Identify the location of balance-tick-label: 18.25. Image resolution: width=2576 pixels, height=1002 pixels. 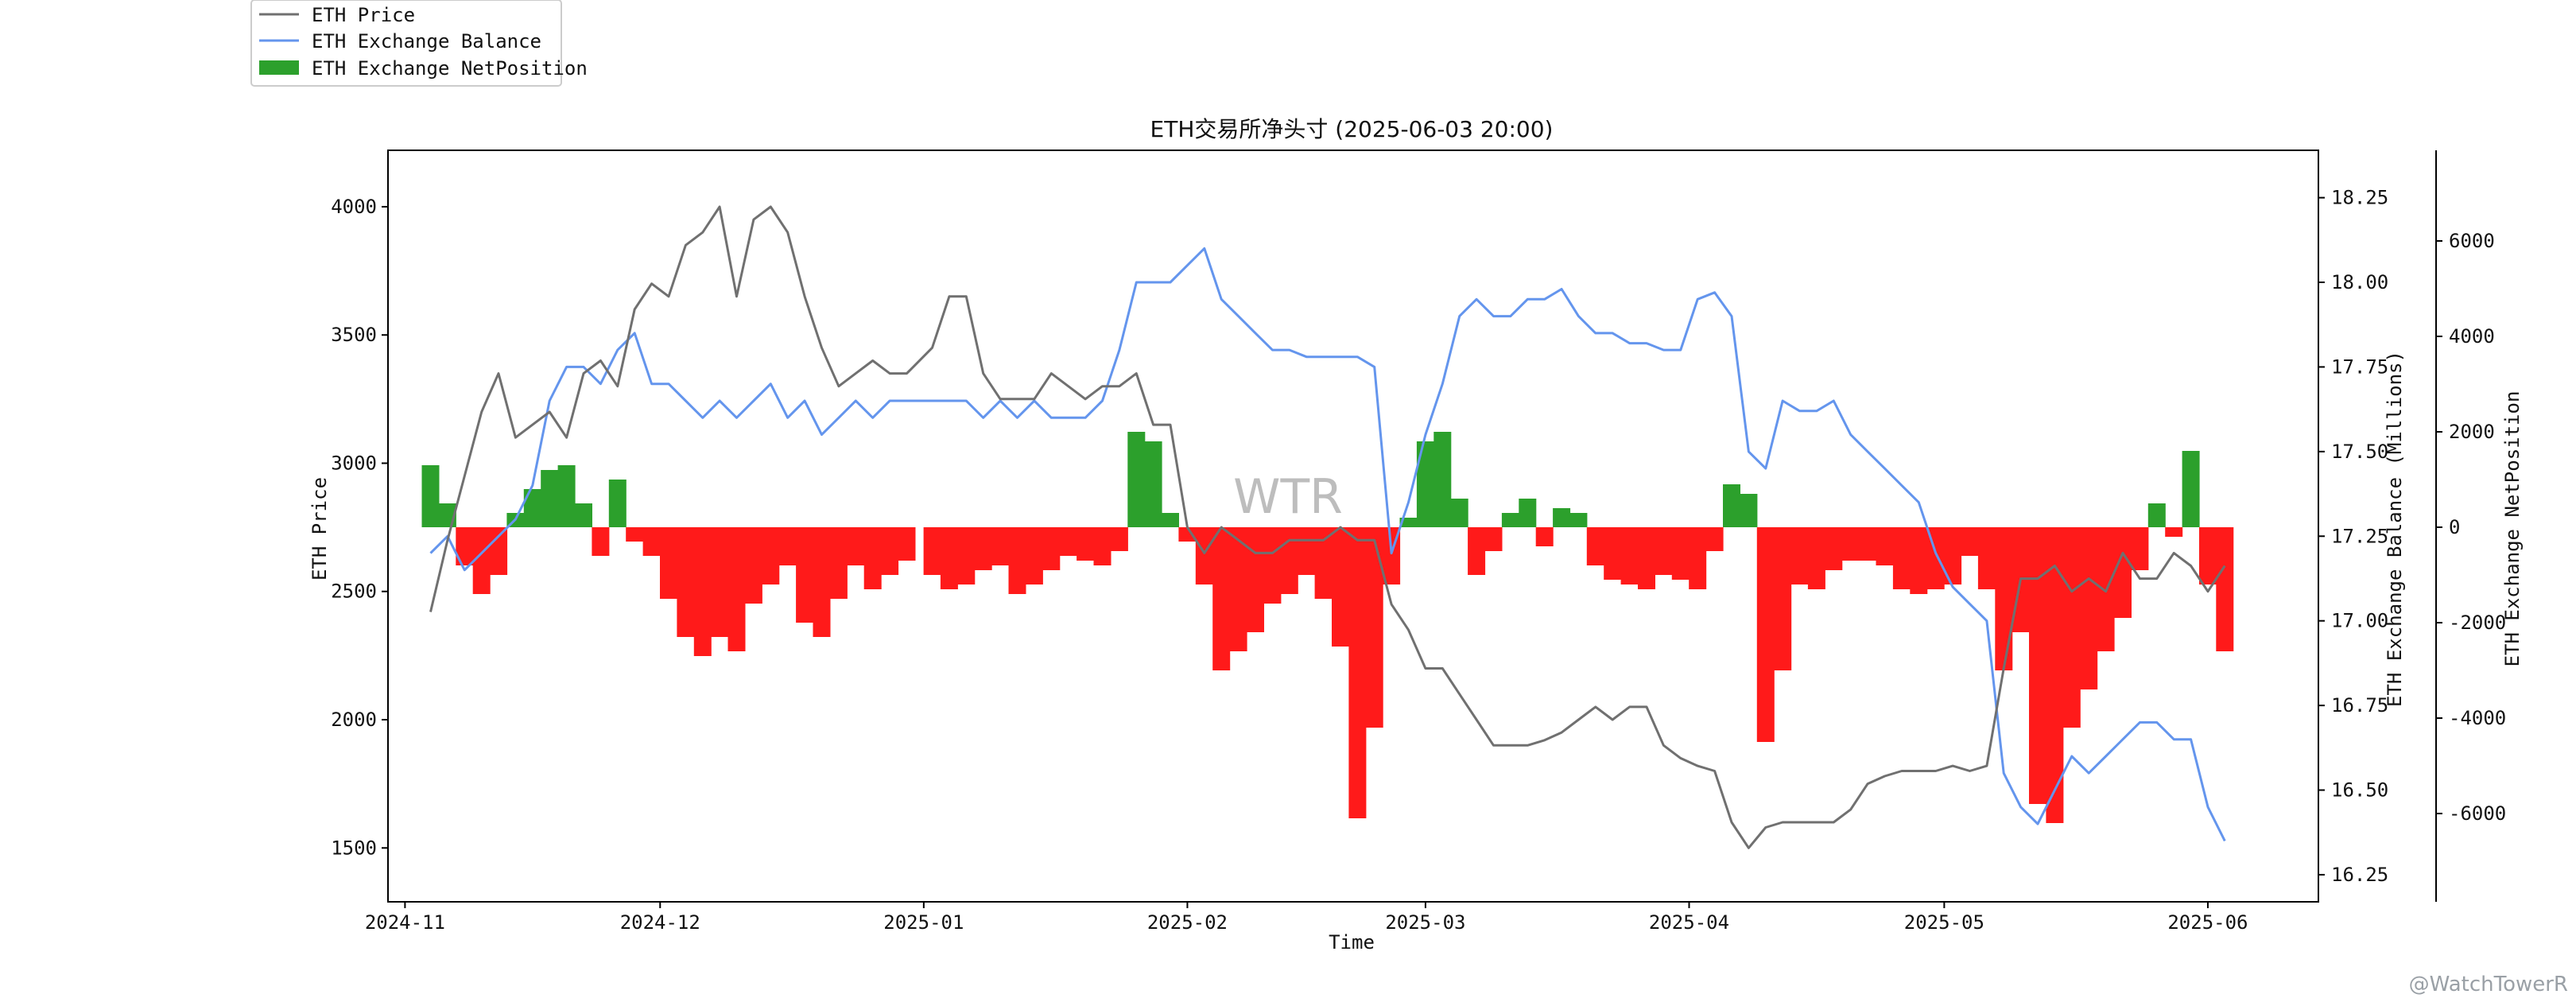
(2359, 198).